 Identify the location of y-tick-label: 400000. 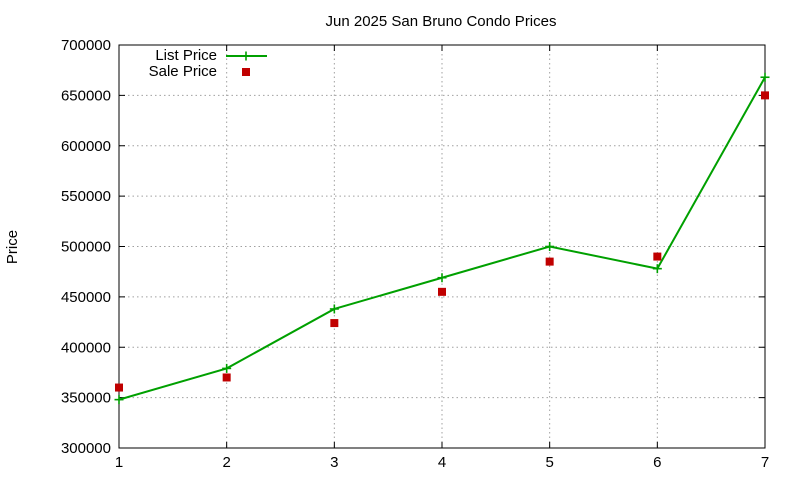
(86, 347).